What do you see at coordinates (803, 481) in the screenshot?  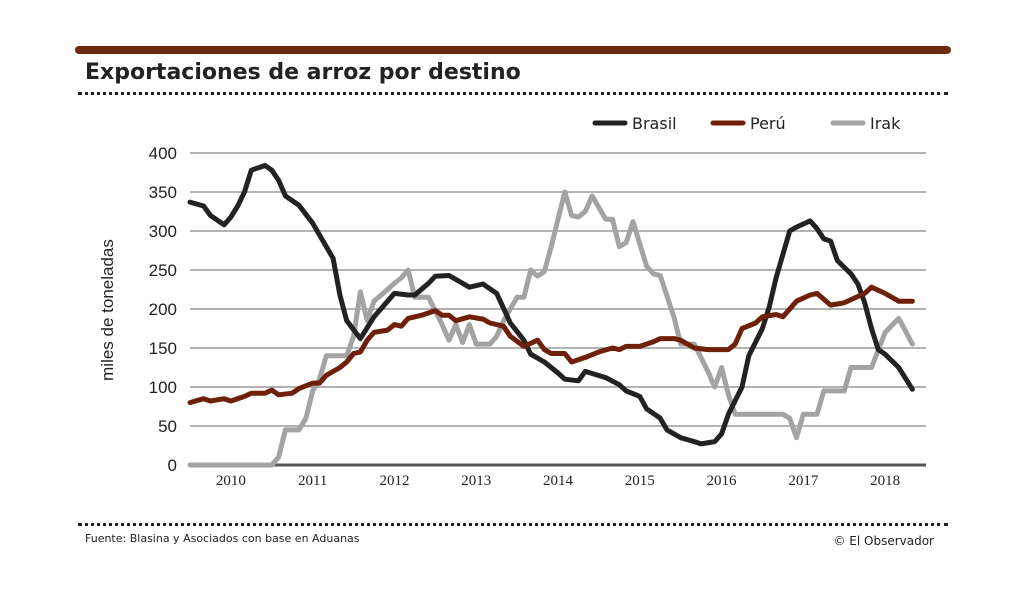 I see `x-tick-label: 2017` at bounding box center [803, 481].